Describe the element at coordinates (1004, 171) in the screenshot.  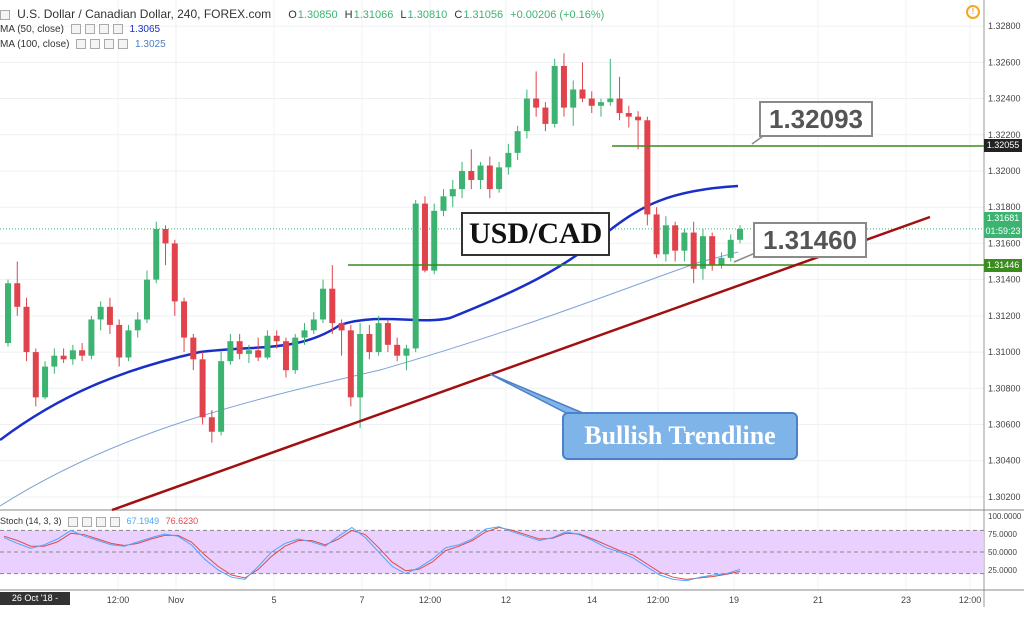
I see `y-tick-label: 1.32000` at that location.